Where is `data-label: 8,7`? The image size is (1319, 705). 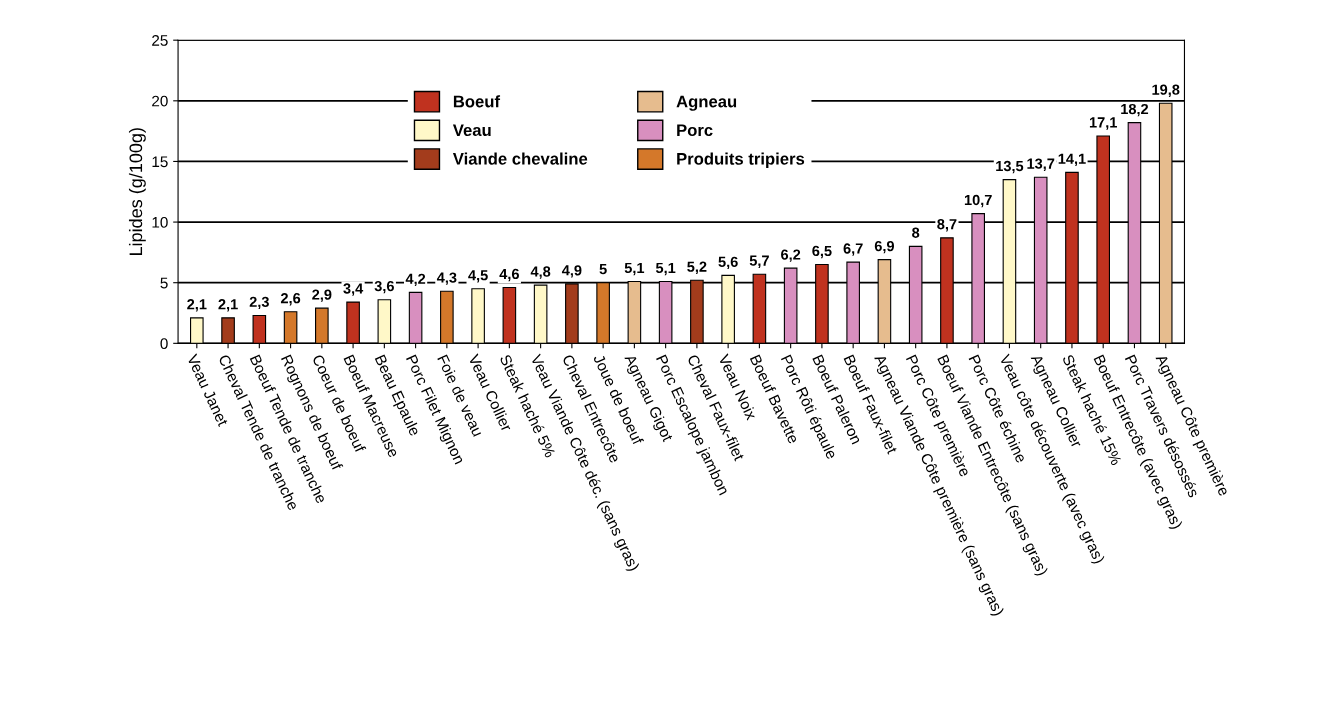
data-label: 8,7 is located at coordinates (947, 225).